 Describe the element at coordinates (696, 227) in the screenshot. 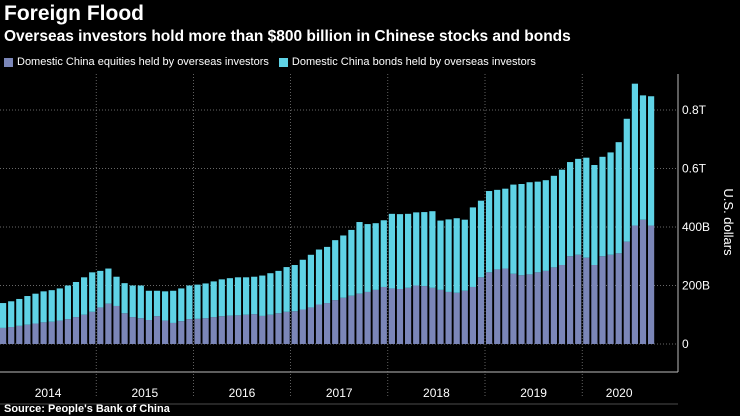

I see `y-tick-label: 400B` at that location.